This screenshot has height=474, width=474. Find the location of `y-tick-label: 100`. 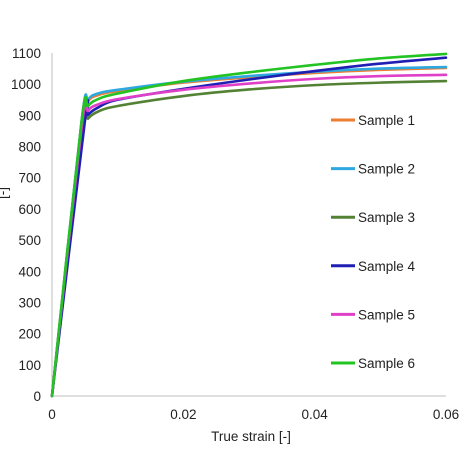

y-tick-label: 100 is located at coordinates (29, 365).